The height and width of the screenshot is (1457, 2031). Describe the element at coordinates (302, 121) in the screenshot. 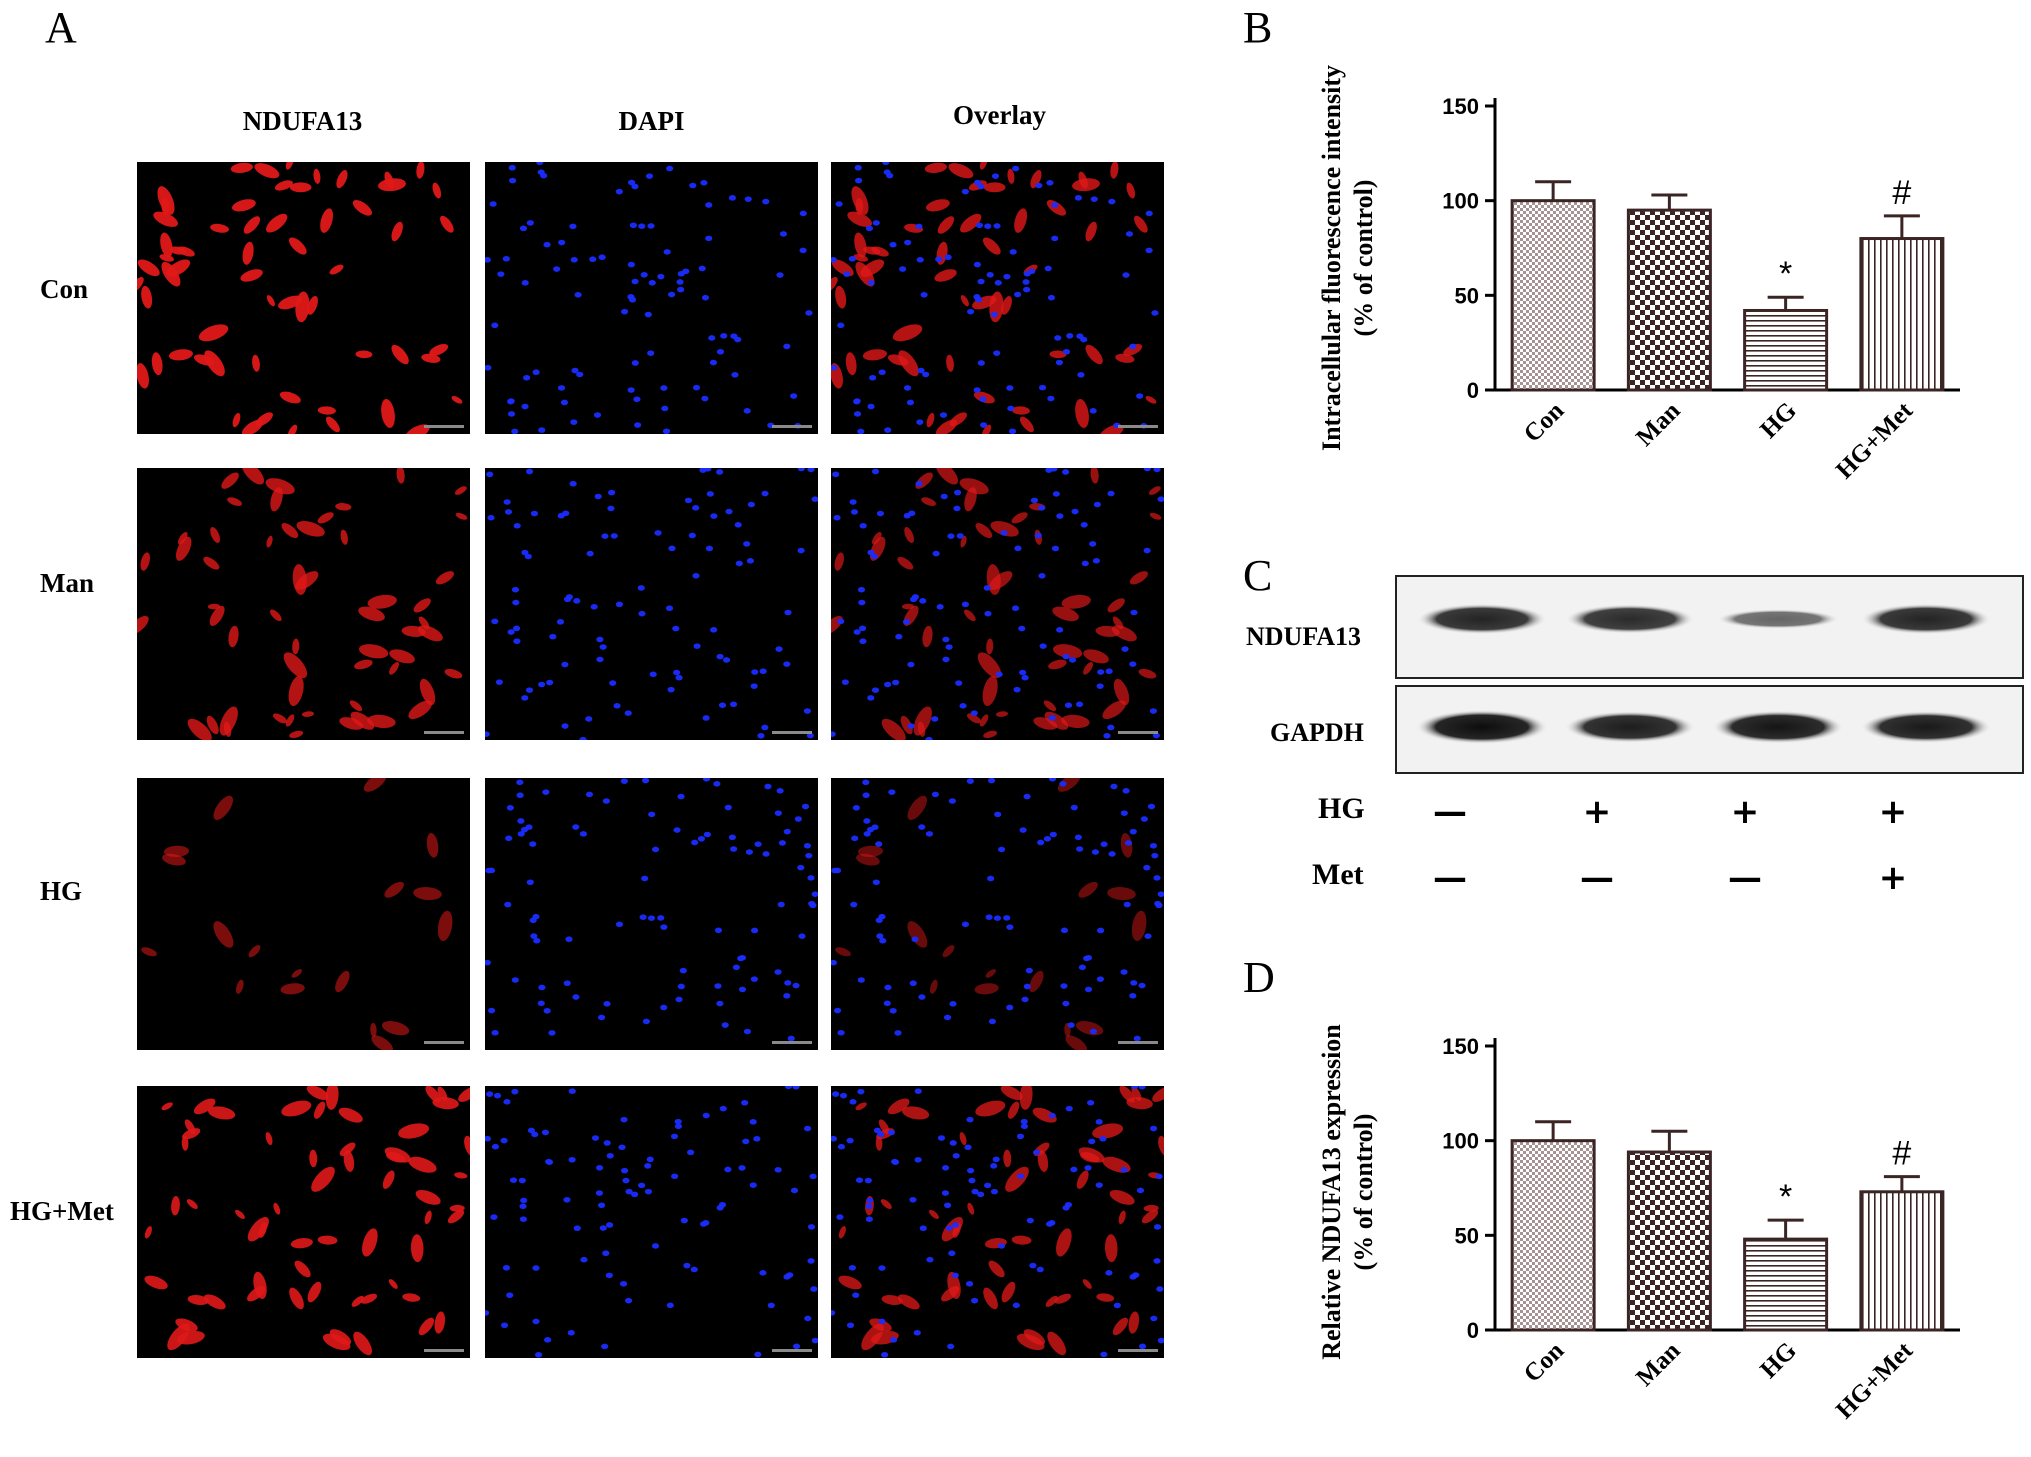

I see `column-header-ndufa13: NDUFA13` at that location.